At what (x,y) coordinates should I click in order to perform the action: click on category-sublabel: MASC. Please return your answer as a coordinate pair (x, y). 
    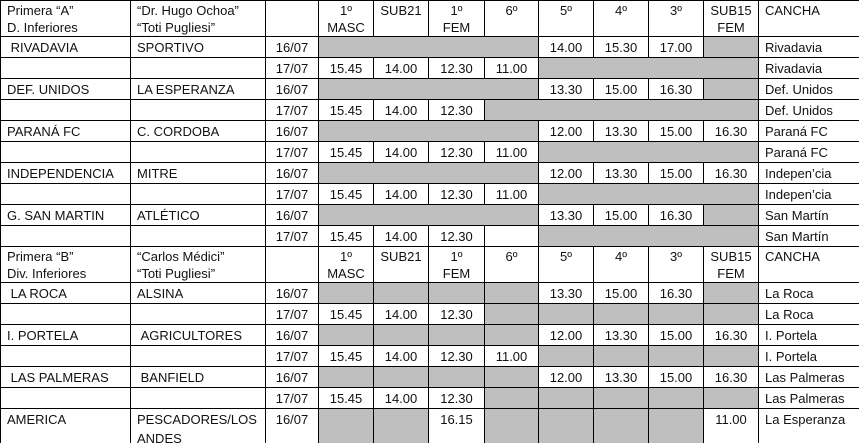
    Looking at the image, I should click on (346, 27).